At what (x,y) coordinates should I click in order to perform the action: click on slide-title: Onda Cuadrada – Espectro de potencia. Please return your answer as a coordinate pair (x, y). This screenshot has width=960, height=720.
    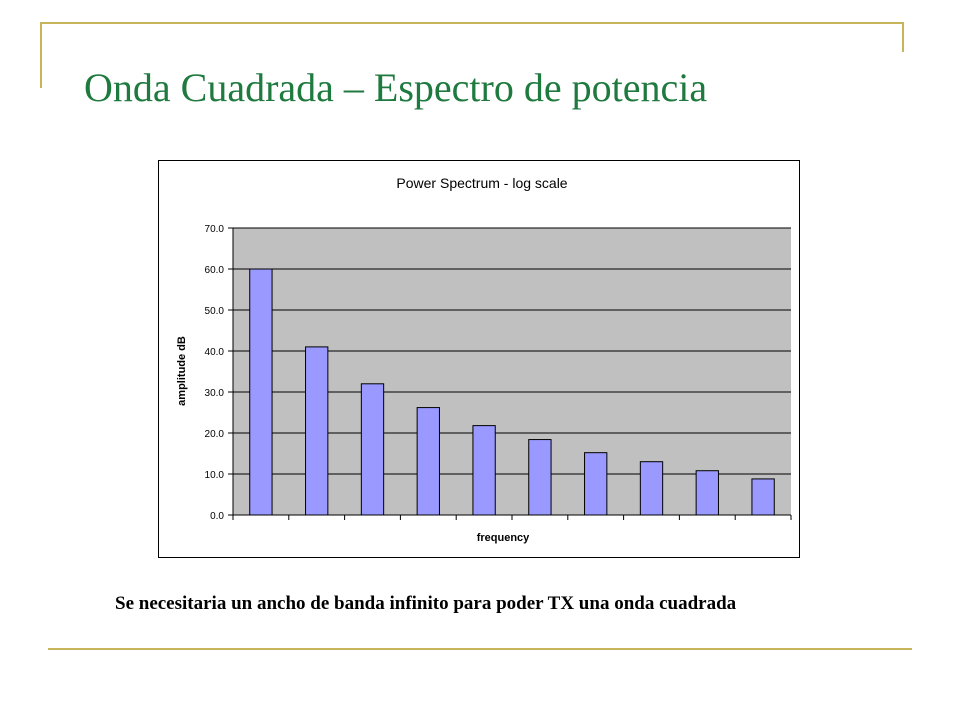
    Looking at the image, I should click on (396, 87).